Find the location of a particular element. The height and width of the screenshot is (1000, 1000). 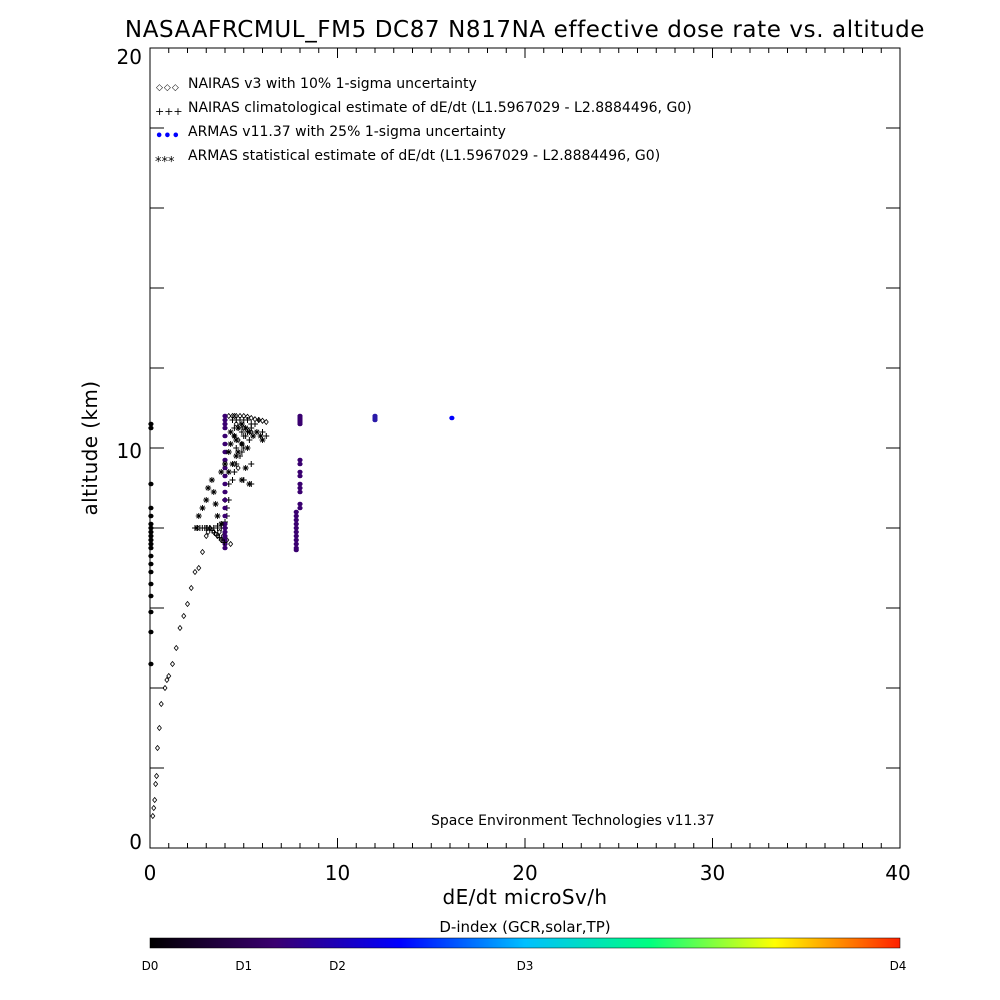

x-tick-label: 20 is located at coordinates (524, 873).